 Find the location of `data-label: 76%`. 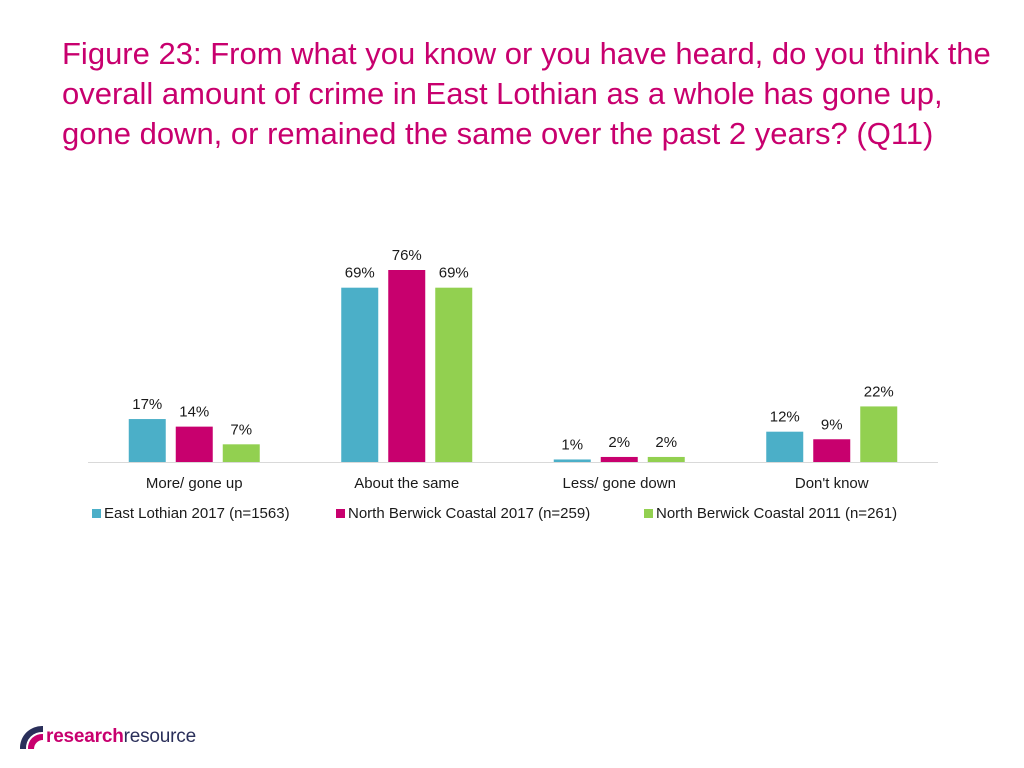

data-label: 76% is located at coordinates (407, 255).